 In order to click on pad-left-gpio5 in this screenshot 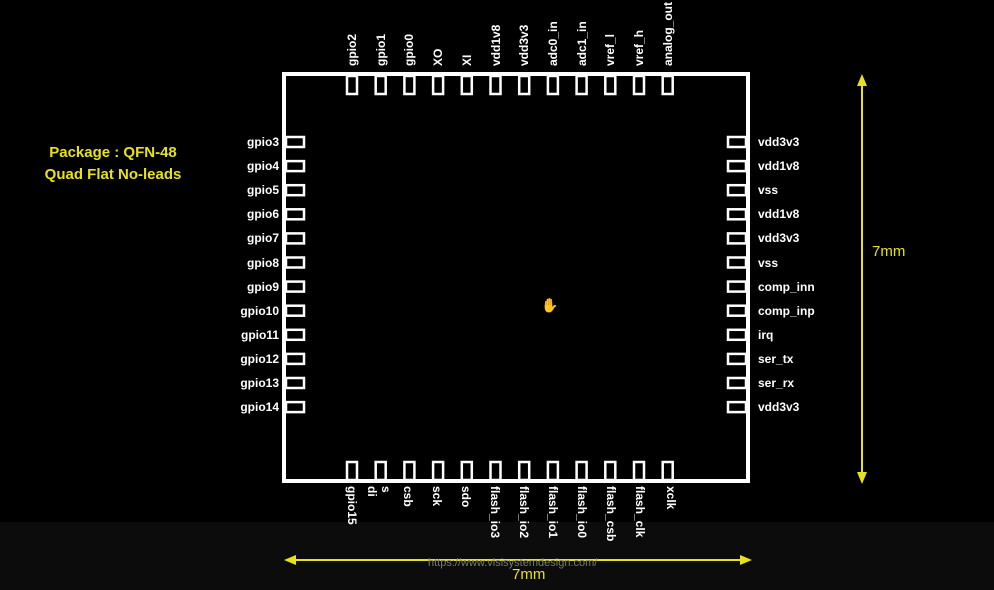, I will do `click(295, 190)`.